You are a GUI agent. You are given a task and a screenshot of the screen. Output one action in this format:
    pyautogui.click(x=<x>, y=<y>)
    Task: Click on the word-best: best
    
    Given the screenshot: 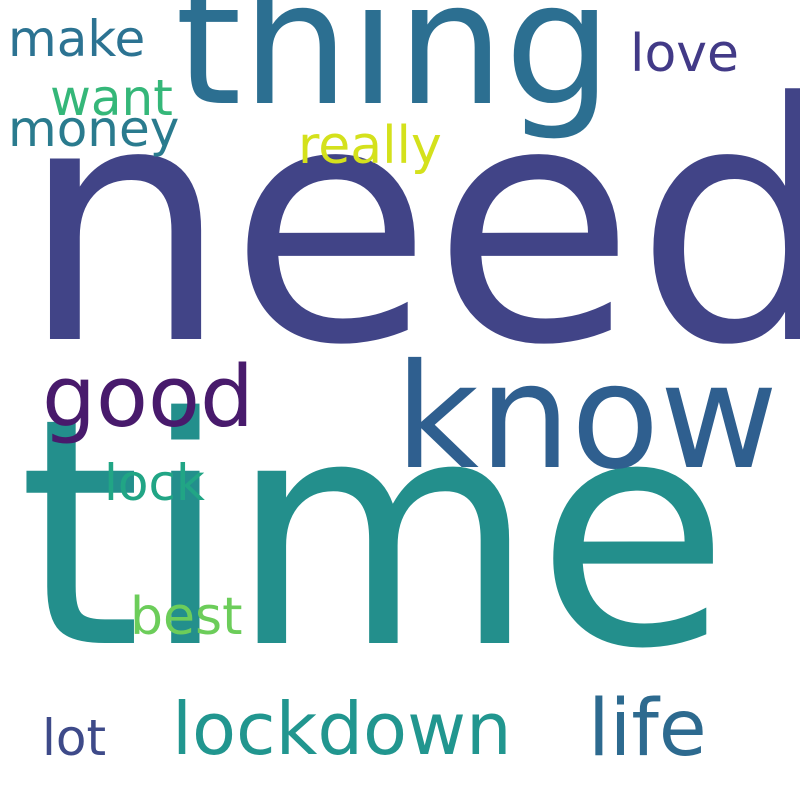 What is the action you would take?
    pyautogui.click(x=186, y=617)
    